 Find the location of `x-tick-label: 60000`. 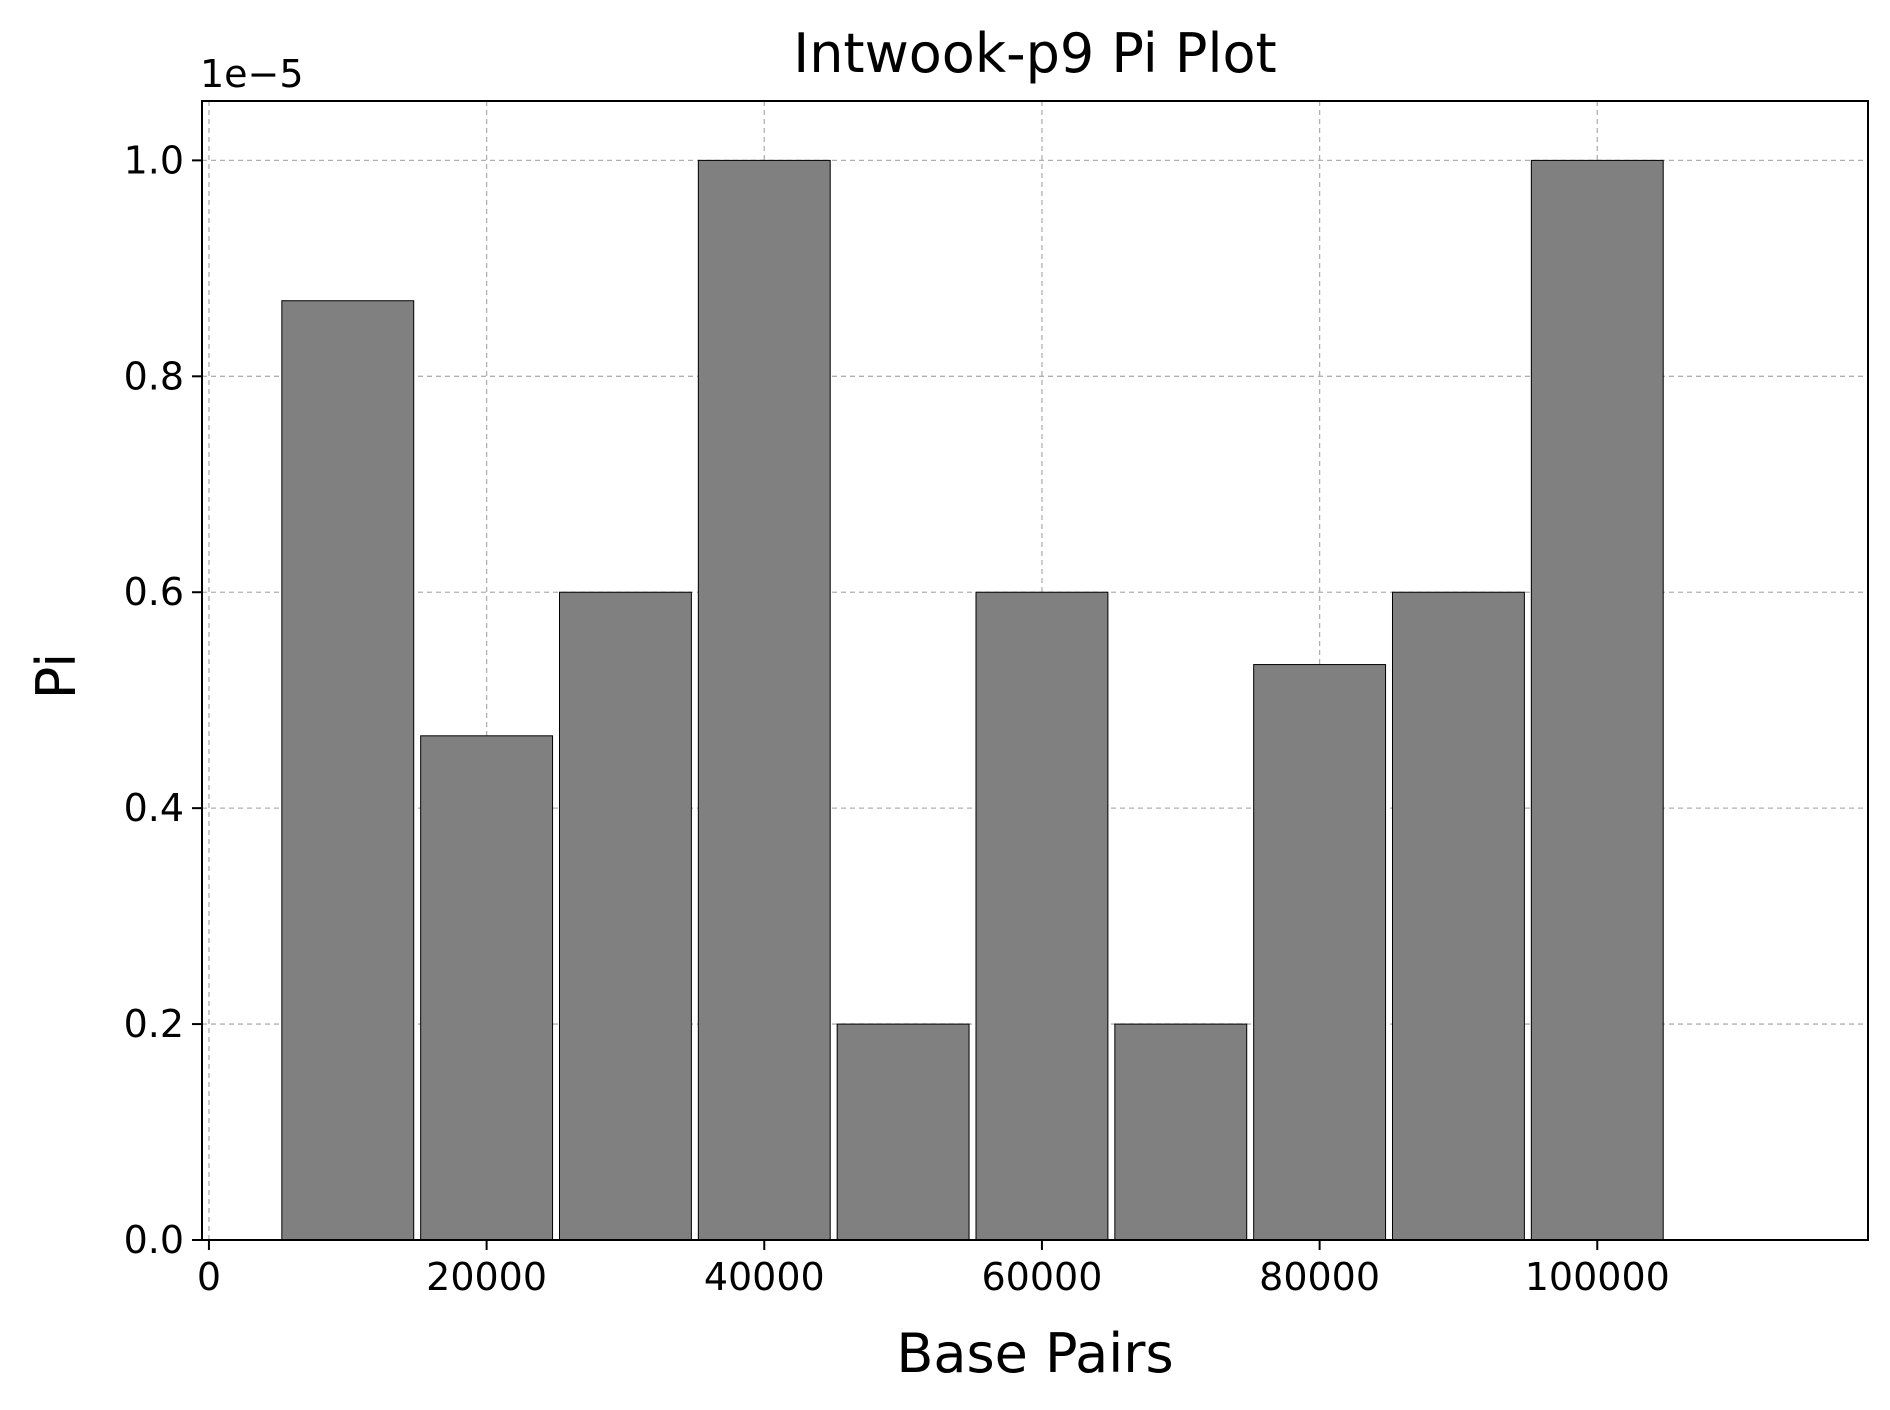

x-tick-label: 60000 is located at coordinates (1041, 1277).